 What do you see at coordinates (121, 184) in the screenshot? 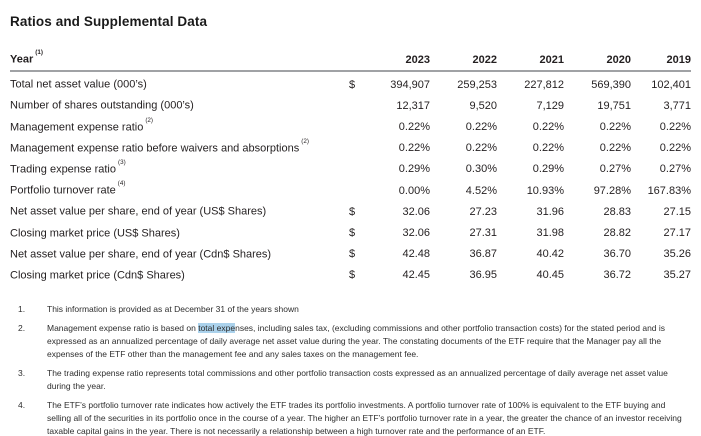
I see `footnote-ref-4: (4)` at bounding box center [121, 184].